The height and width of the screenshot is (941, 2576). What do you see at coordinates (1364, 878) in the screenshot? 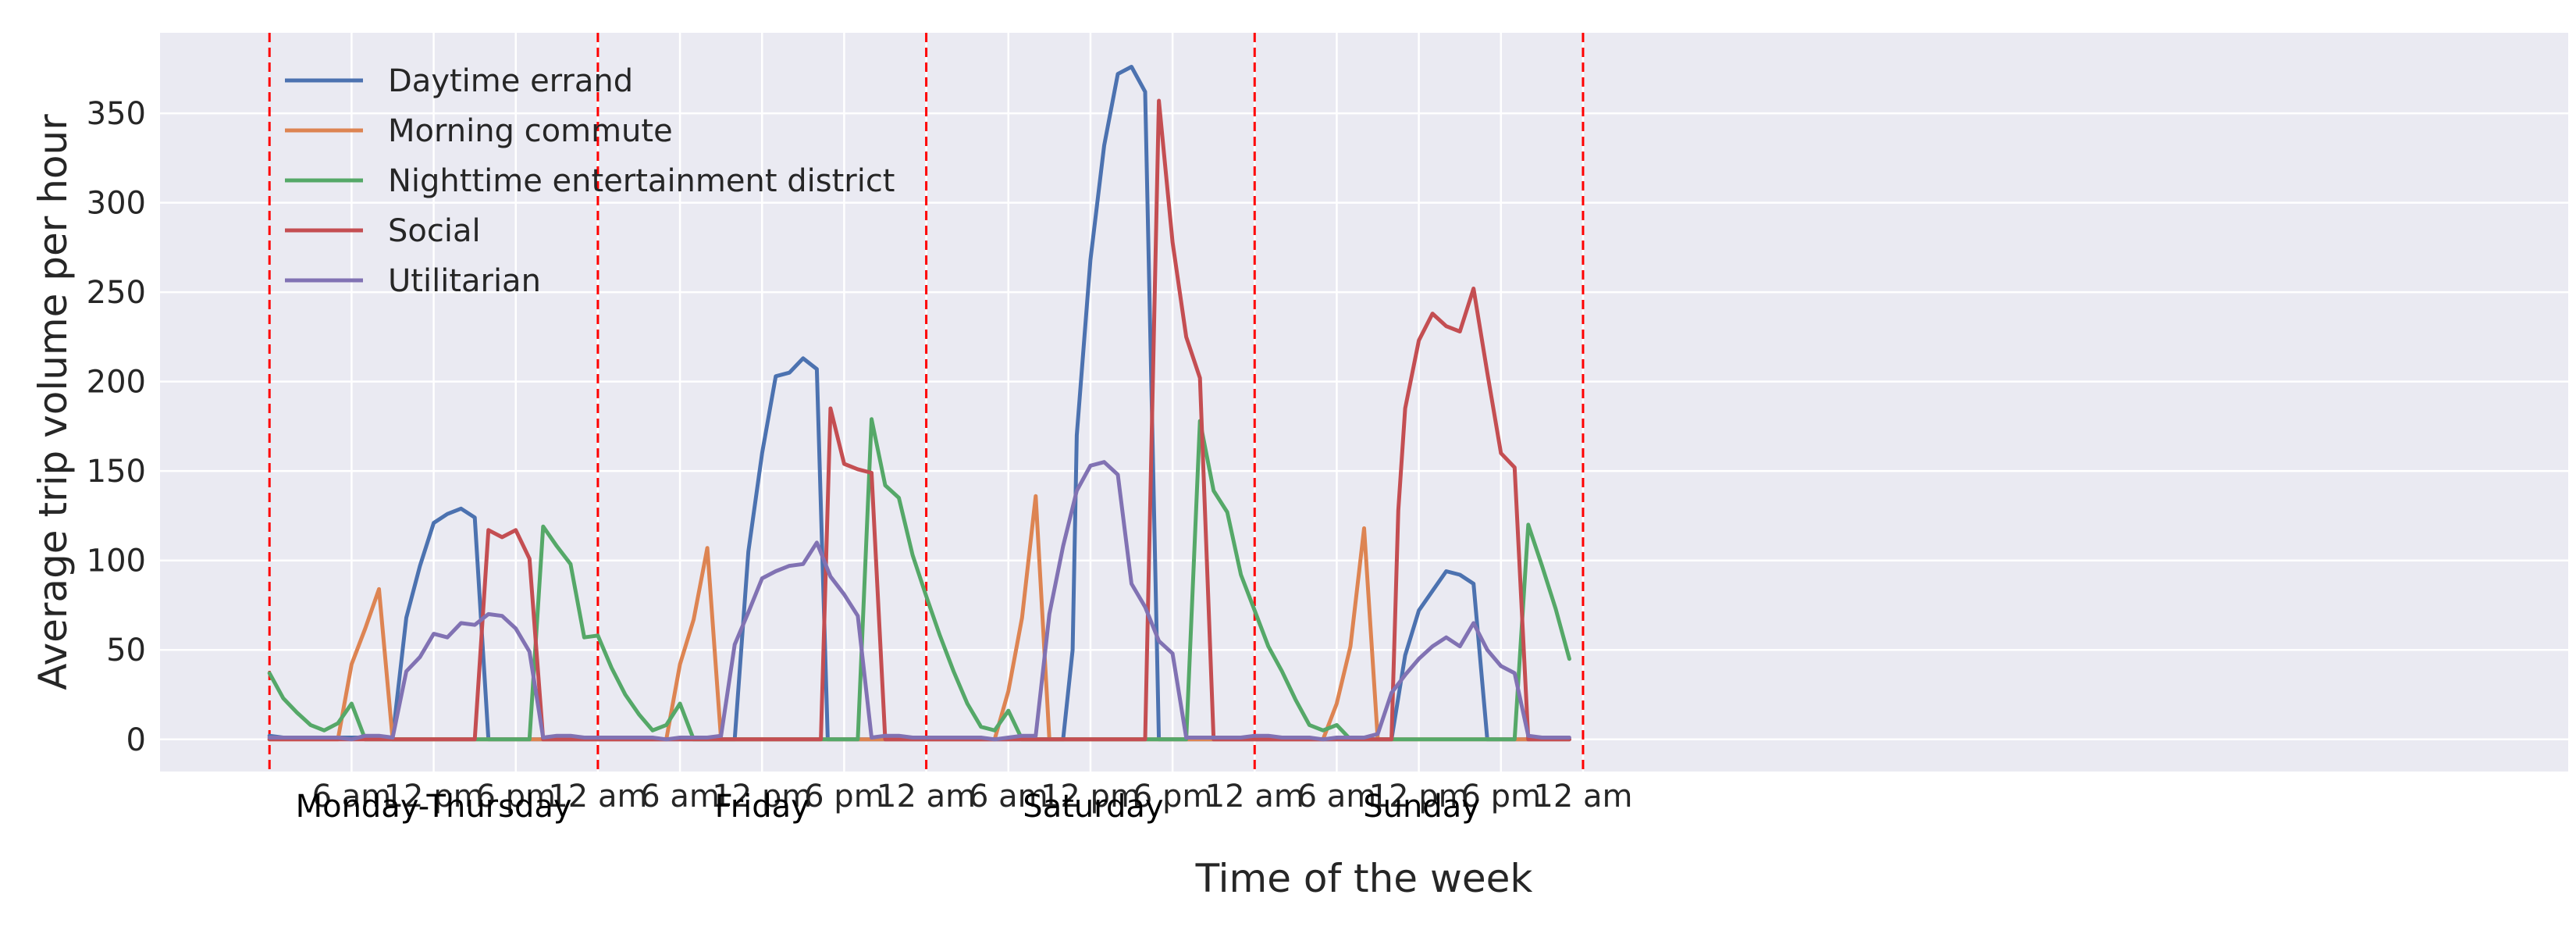
I see `x-axis-title: Time of the week` at bounding box center [1364, 878].